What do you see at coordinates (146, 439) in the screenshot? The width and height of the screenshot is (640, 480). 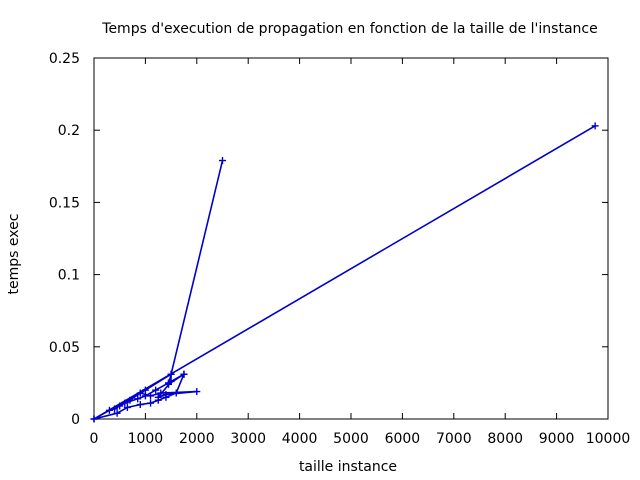 I see `x-tick-label: 1000` at bounding box center [146, 439].